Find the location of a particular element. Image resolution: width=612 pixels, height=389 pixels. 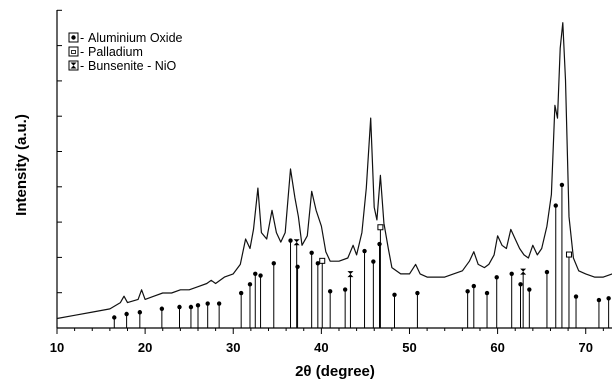

legend-item-palladium: - Palladium is located at coordinates (105, 52).